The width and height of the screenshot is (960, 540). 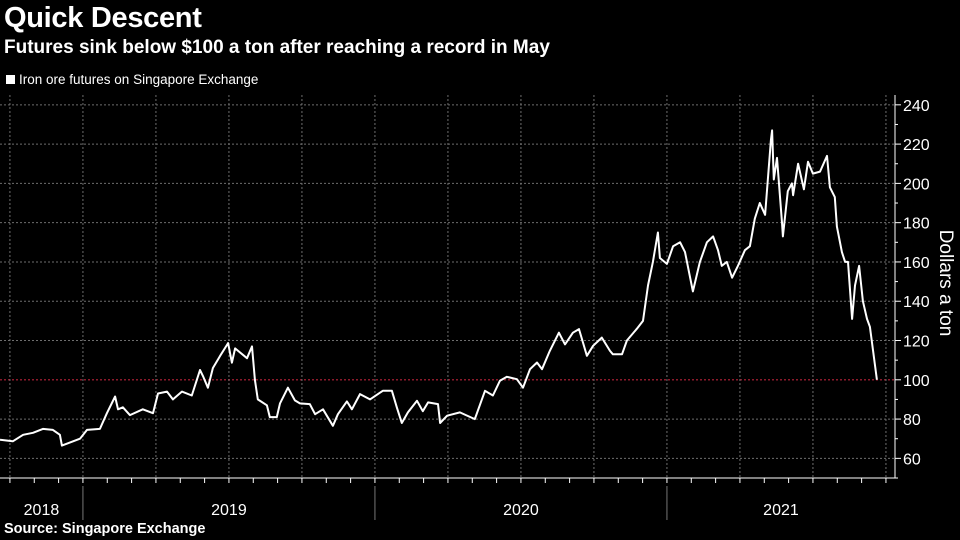 What do you see at coordinates (781, 510) in the screenshot?
I see `x-year-label: 2021` at bounding box center [781, 510].